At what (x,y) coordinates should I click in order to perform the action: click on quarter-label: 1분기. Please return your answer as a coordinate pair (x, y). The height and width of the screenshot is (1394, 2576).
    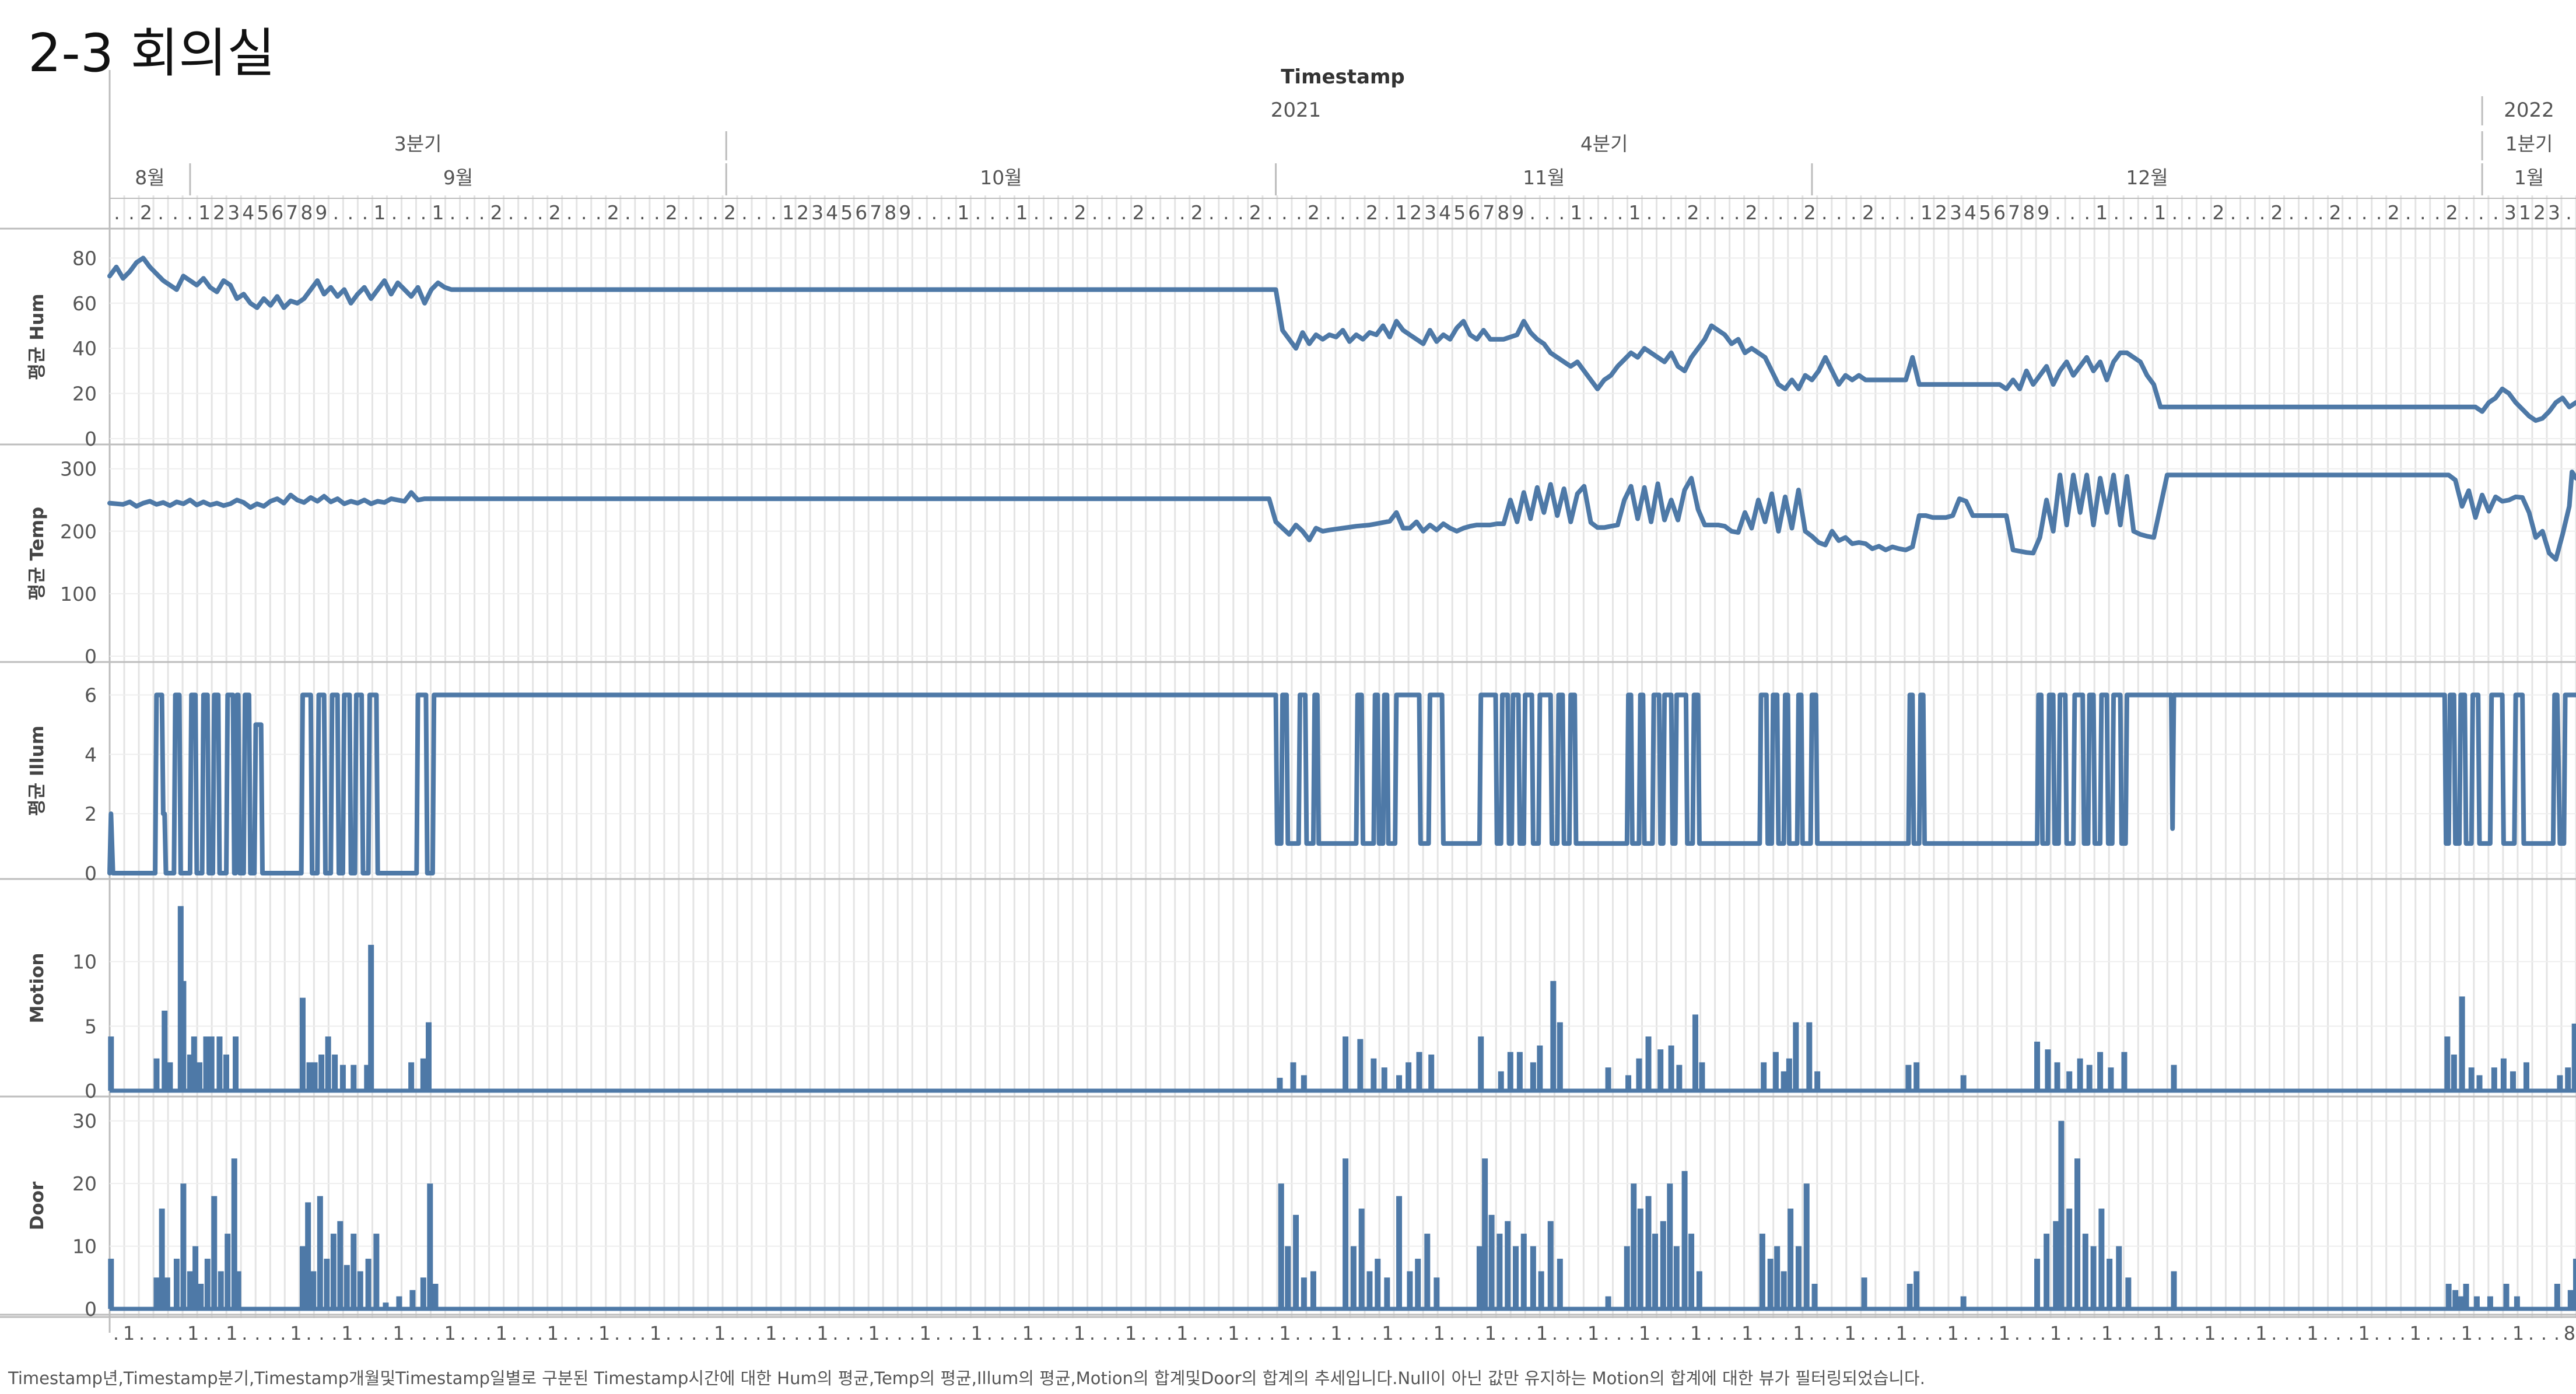
    Looking at the image, I should click on (2529, 143).